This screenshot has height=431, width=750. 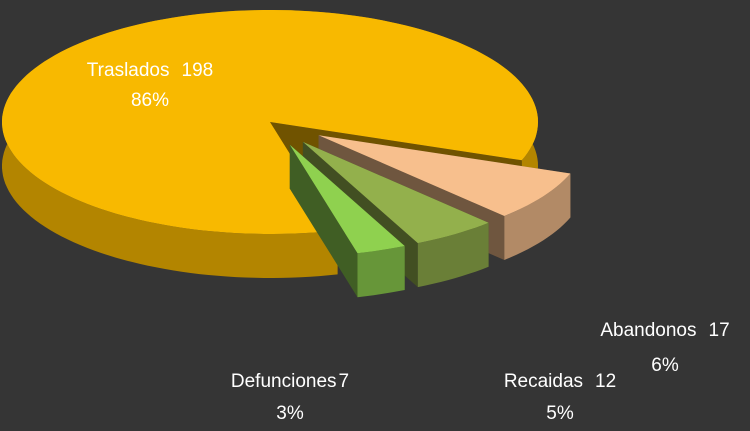 I want to click on slice-label: Defunciones 7, so click(x=290, y=381).